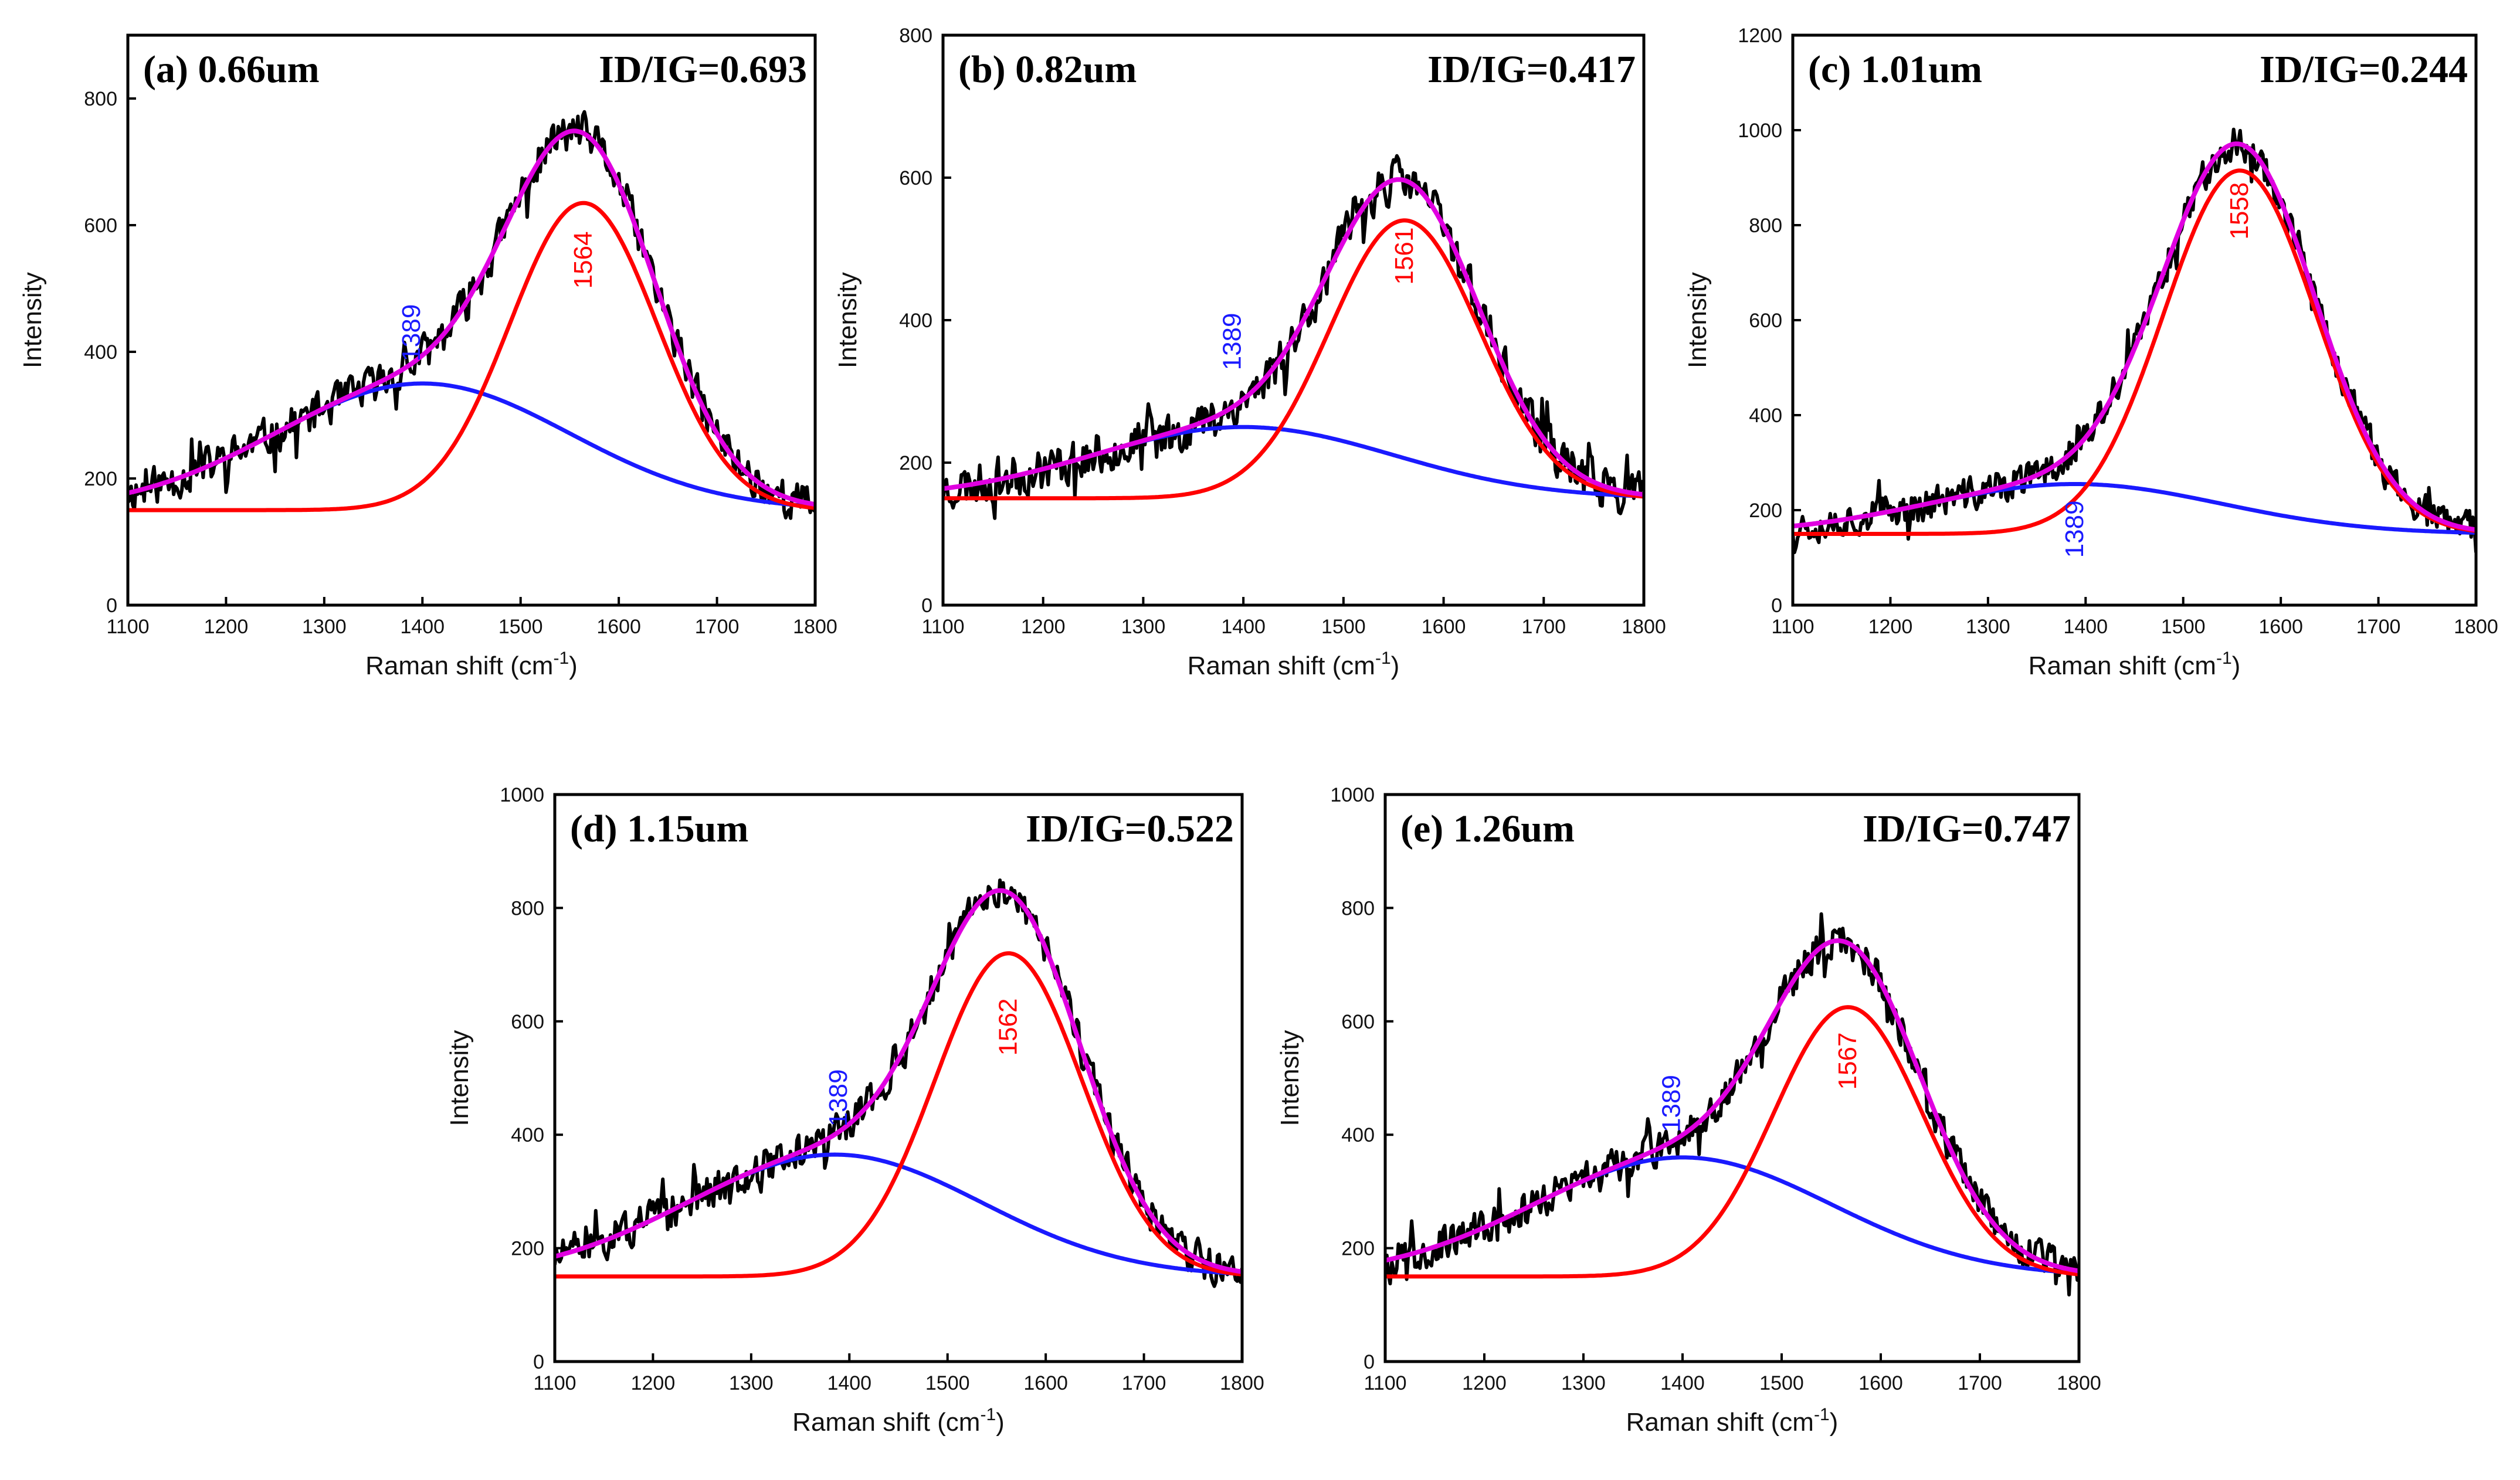 The width and height of the screenshot is (2520, 1480). Describe the element at coordinates (1008, 1027) in the screenshot. I see `g-peak-label: 1562` at that location.